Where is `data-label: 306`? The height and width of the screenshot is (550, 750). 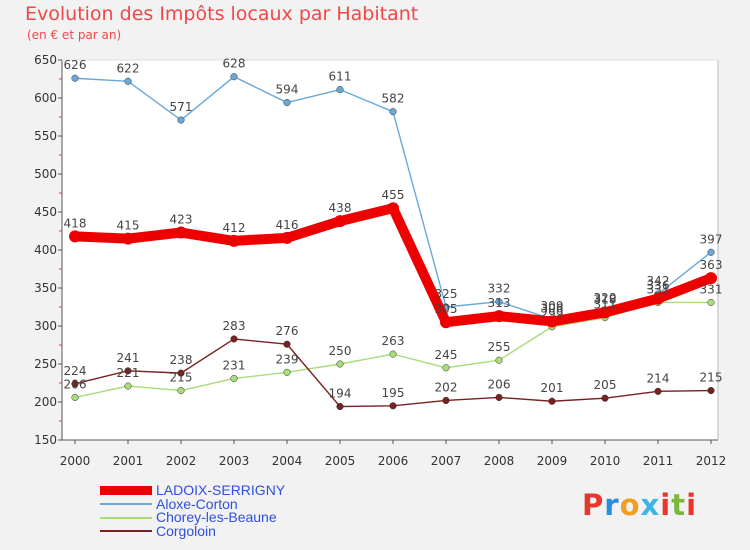 data-label: 306 is located at coordinates (552, 308).